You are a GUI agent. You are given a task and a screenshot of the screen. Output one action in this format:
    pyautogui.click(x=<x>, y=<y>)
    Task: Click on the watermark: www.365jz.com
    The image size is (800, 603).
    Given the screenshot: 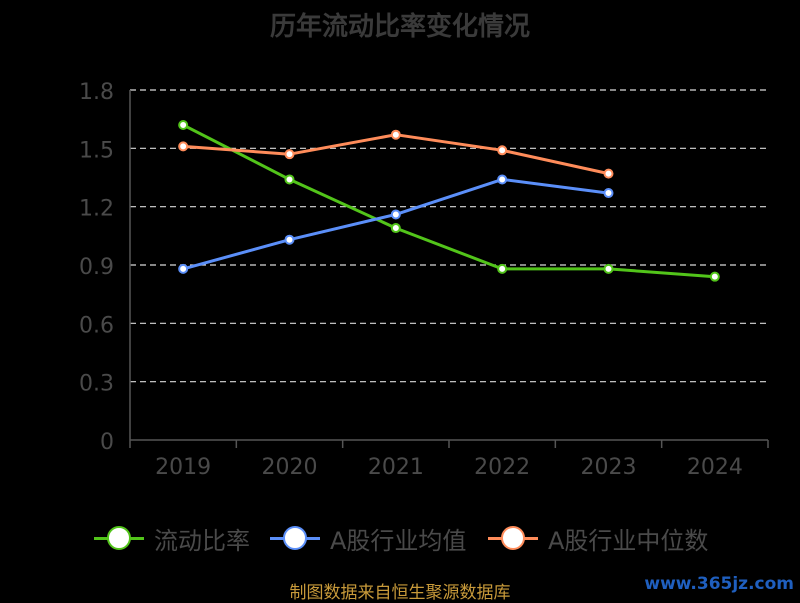 What is the action you would take?
    pyautogui.click(x=719, y=584)
    